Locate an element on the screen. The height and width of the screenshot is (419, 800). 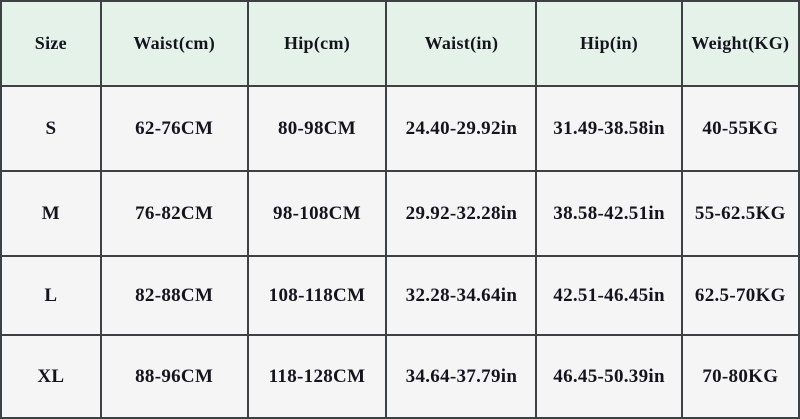
cell-waist-cm: 88-96CM is located at coordinates (174, 376).